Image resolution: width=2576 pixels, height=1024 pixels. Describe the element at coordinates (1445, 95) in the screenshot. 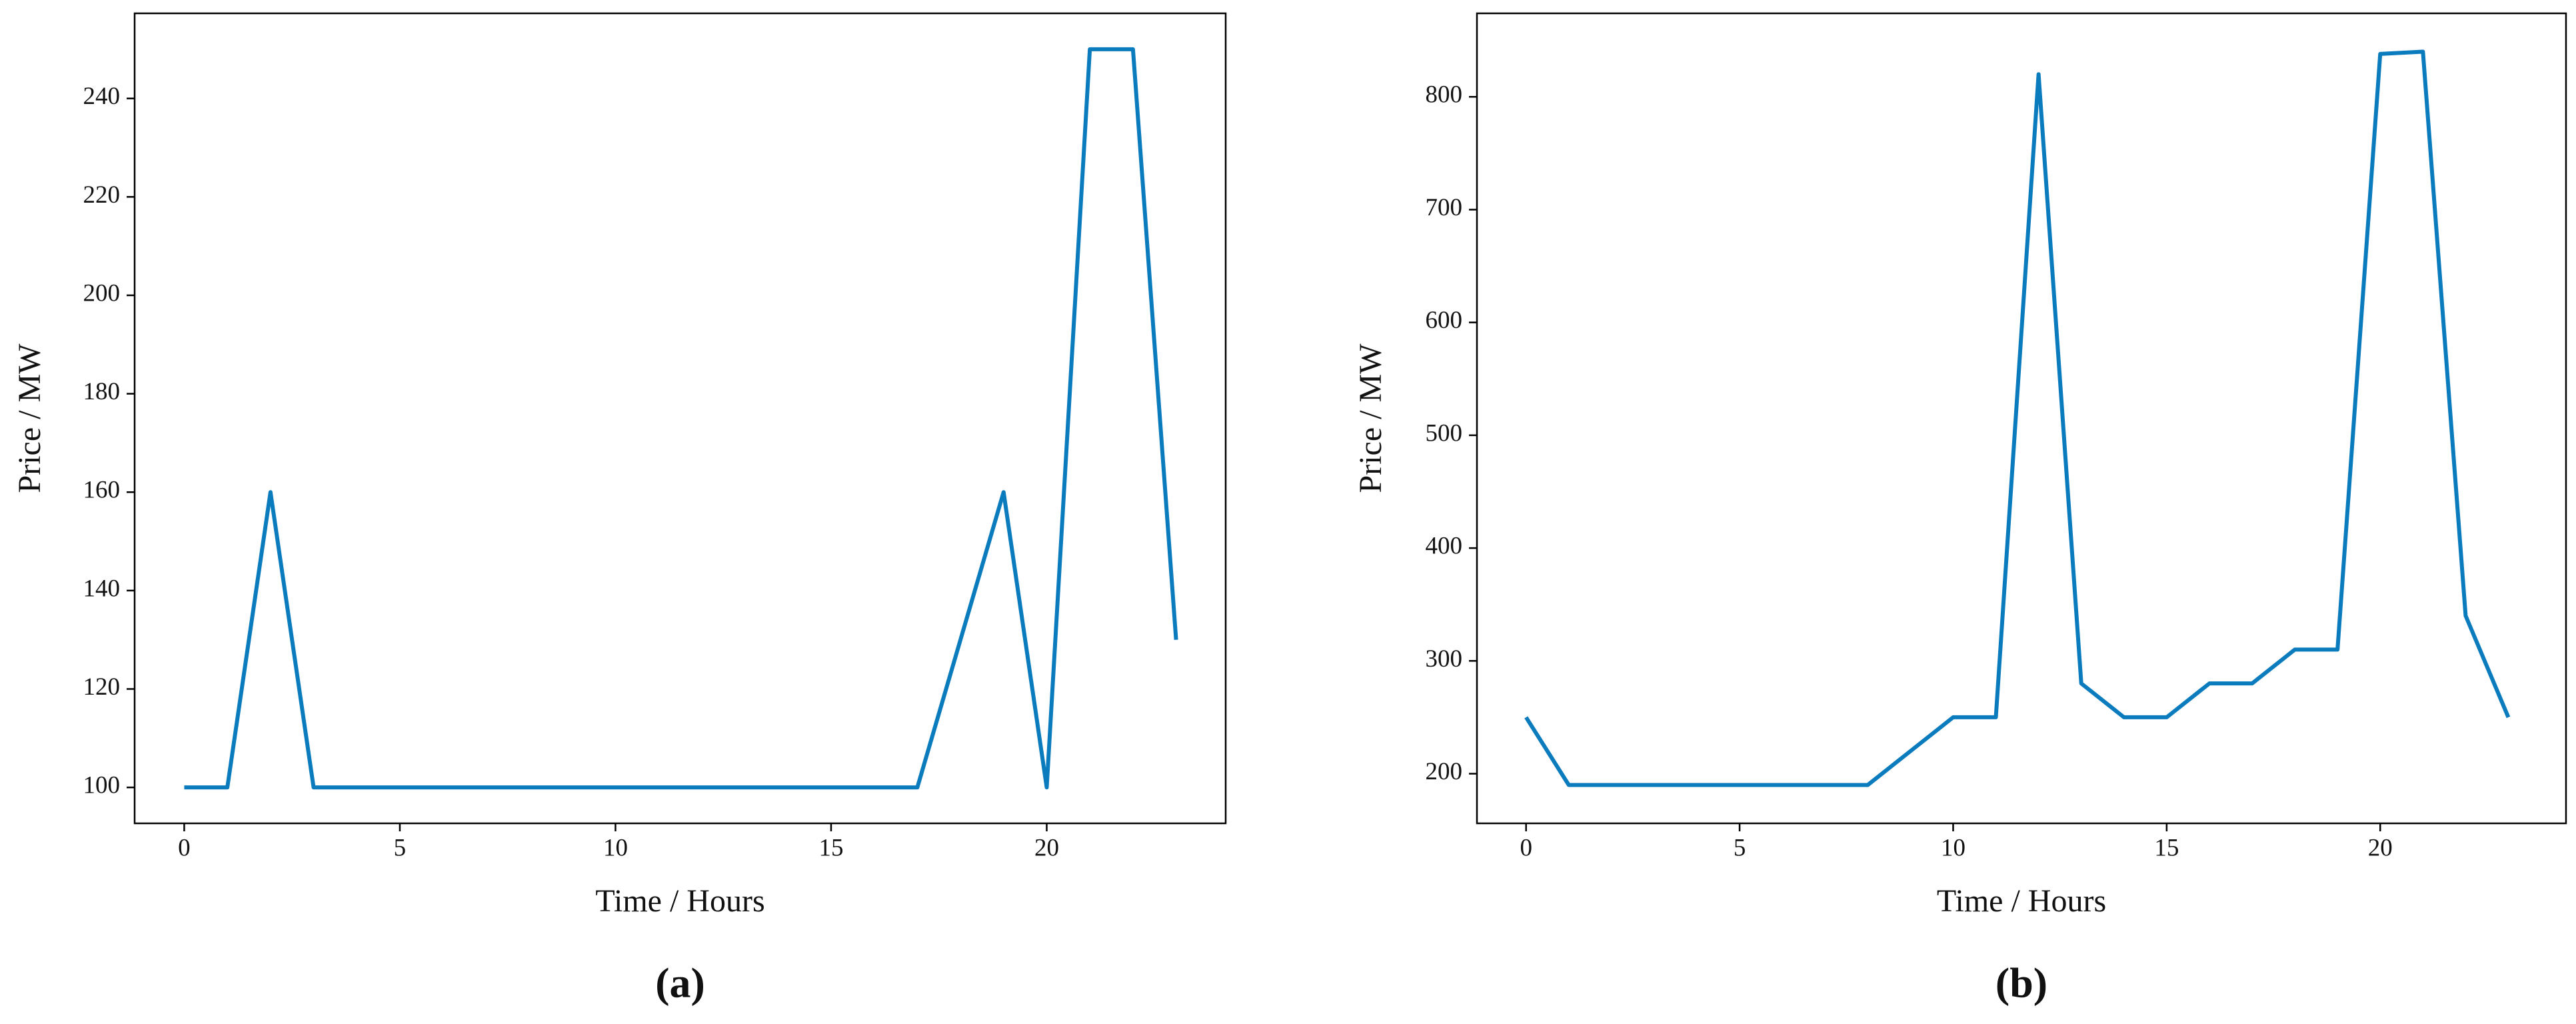

I see `y-tick-label: 800` at that location.